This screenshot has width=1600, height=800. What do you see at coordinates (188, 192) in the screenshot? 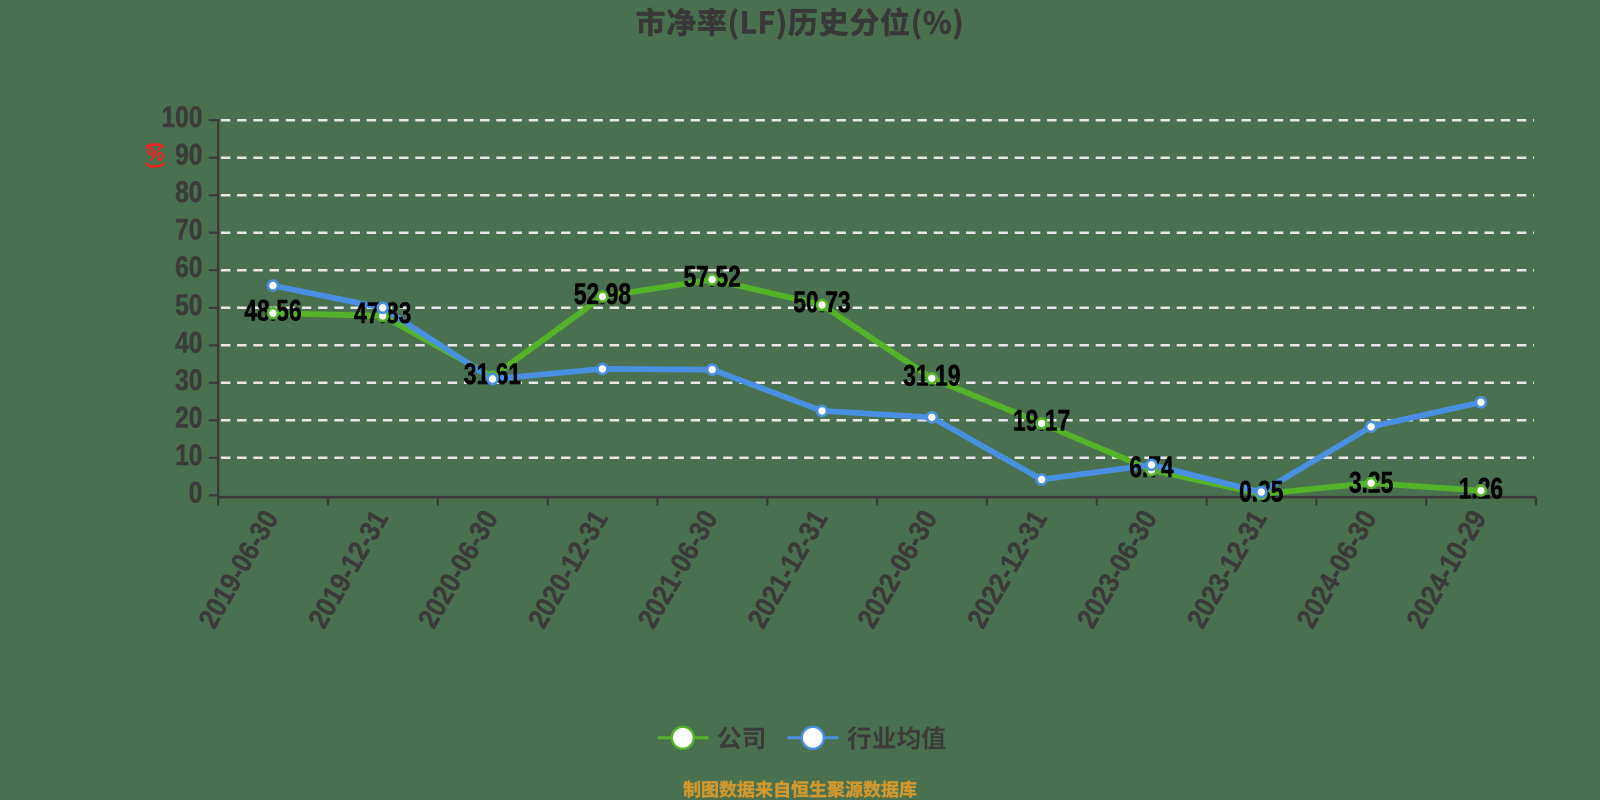
I see `svg-text: 80` at bounding box center [188, 192].